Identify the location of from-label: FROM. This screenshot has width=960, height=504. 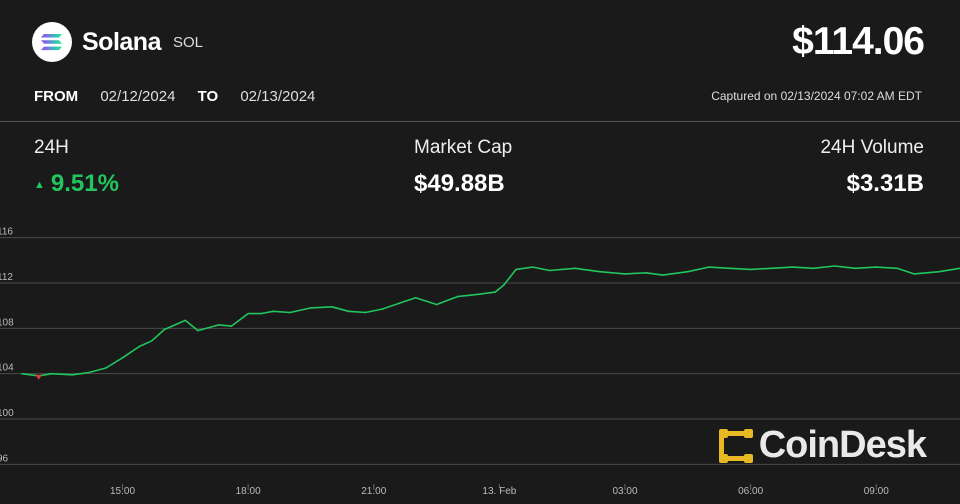
(56, 96).